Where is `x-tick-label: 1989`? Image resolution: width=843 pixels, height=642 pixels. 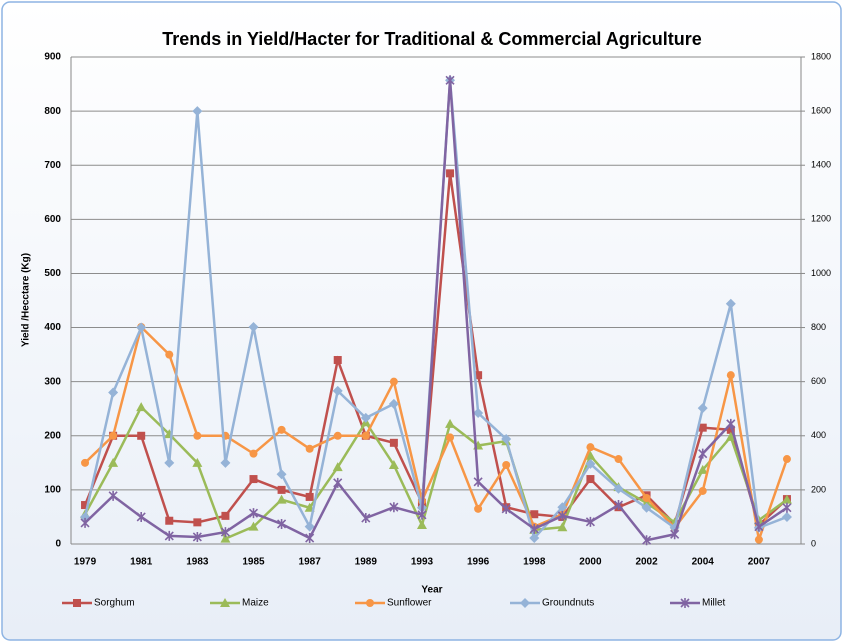
x-tick-label: 1989 is located at coordinates (366, 562).